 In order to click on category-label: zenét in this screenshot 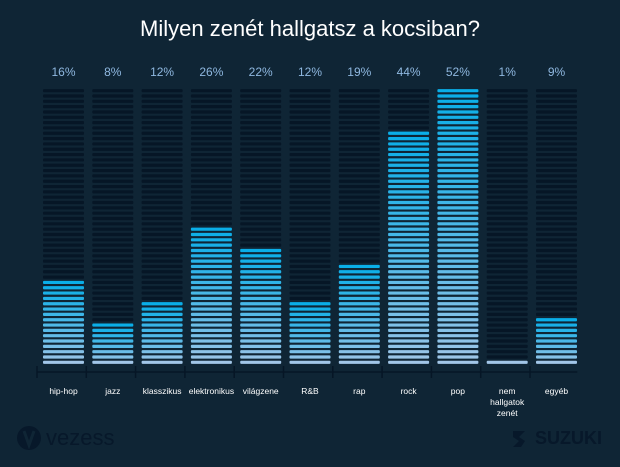, I will do `click(507, 413)`.